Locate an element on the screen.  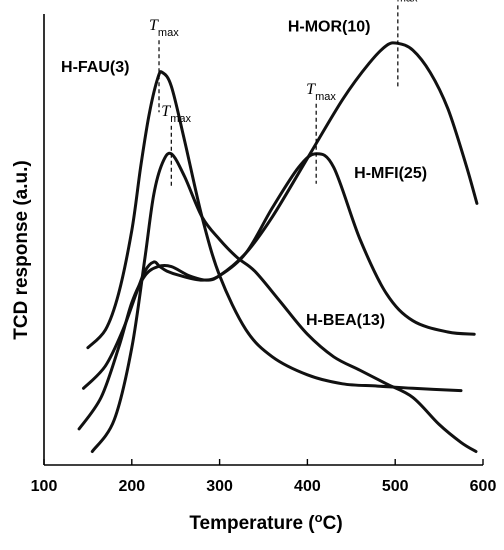
x-tick-label: 500 is located at coordinates (395, 486).